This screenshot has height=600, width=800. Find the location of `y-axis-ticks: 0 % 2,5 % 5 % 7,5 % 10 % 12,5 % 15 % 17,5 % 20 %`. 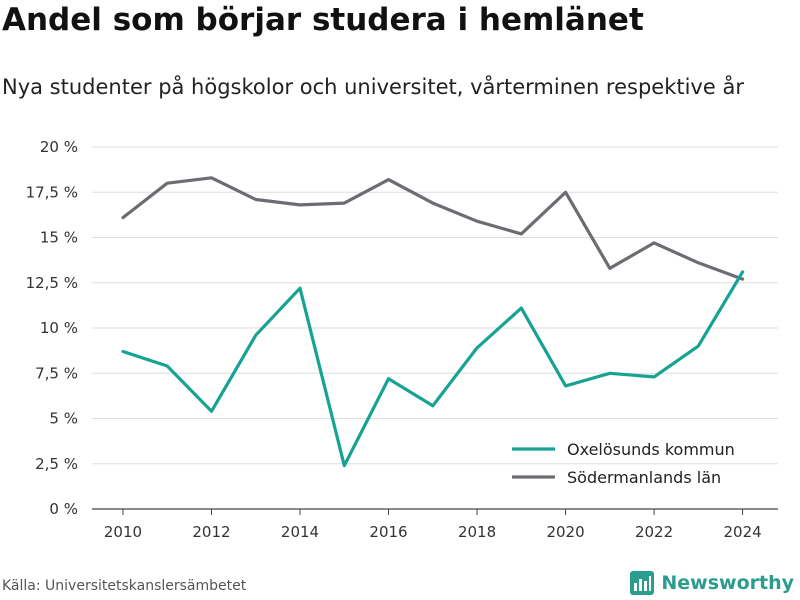

y-axis-ticks: 0 % 2,5 % 5 % 7,5 % 10 % 12,5 % 15 % 17,5 % 20 % is located at coordinates (52, 328).